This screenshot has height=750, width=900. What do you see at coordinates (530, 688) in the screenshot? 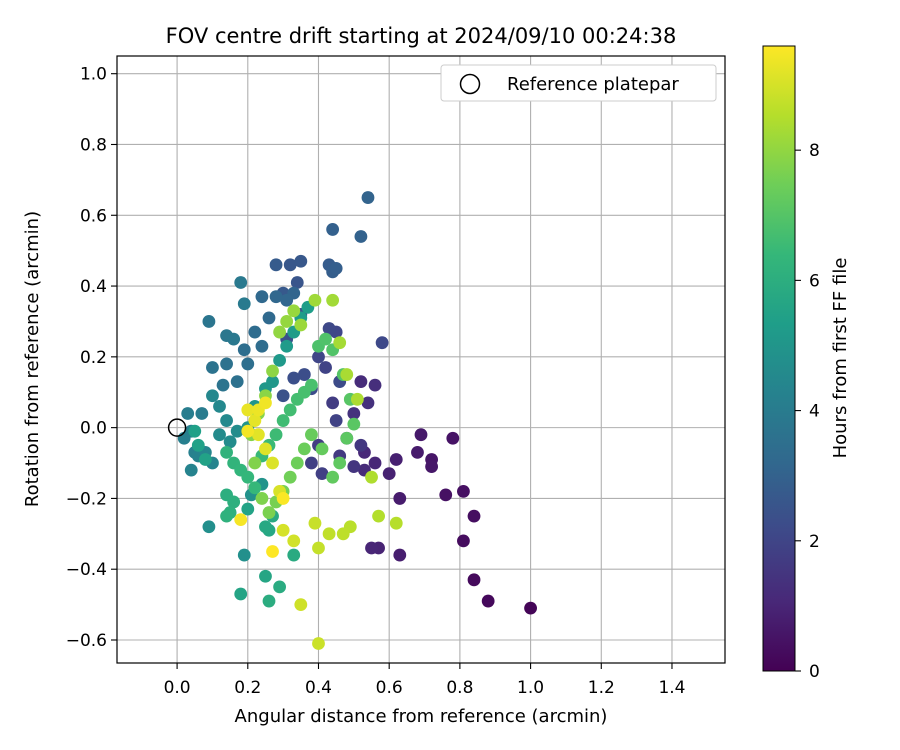
I see `x-tick-label: 1.0` at bounding box center [530, 688].